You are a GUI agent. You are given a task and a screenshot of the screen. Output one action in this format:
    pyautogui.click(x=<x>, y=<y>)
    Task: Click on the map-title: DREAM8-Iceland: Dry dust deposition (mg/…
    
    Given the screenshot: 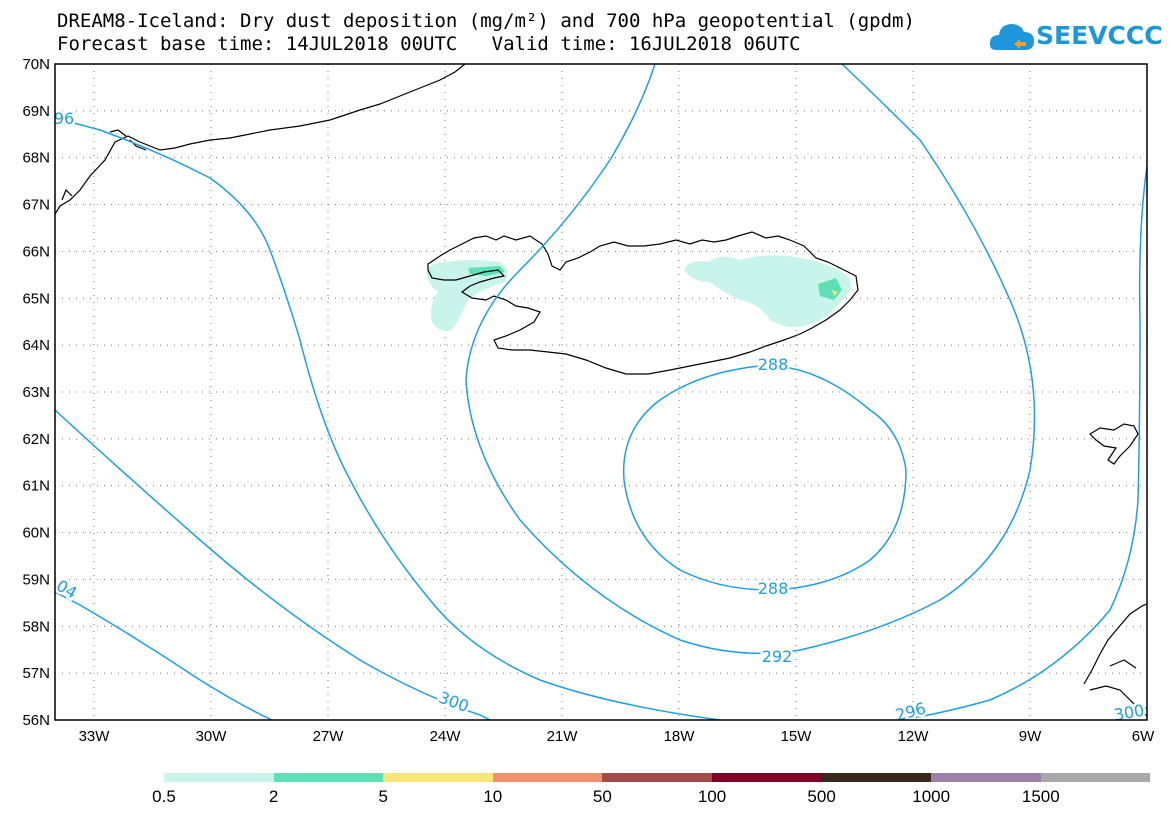 What is the action you would take?
    pyautogui.click(x=486, y=21)
    